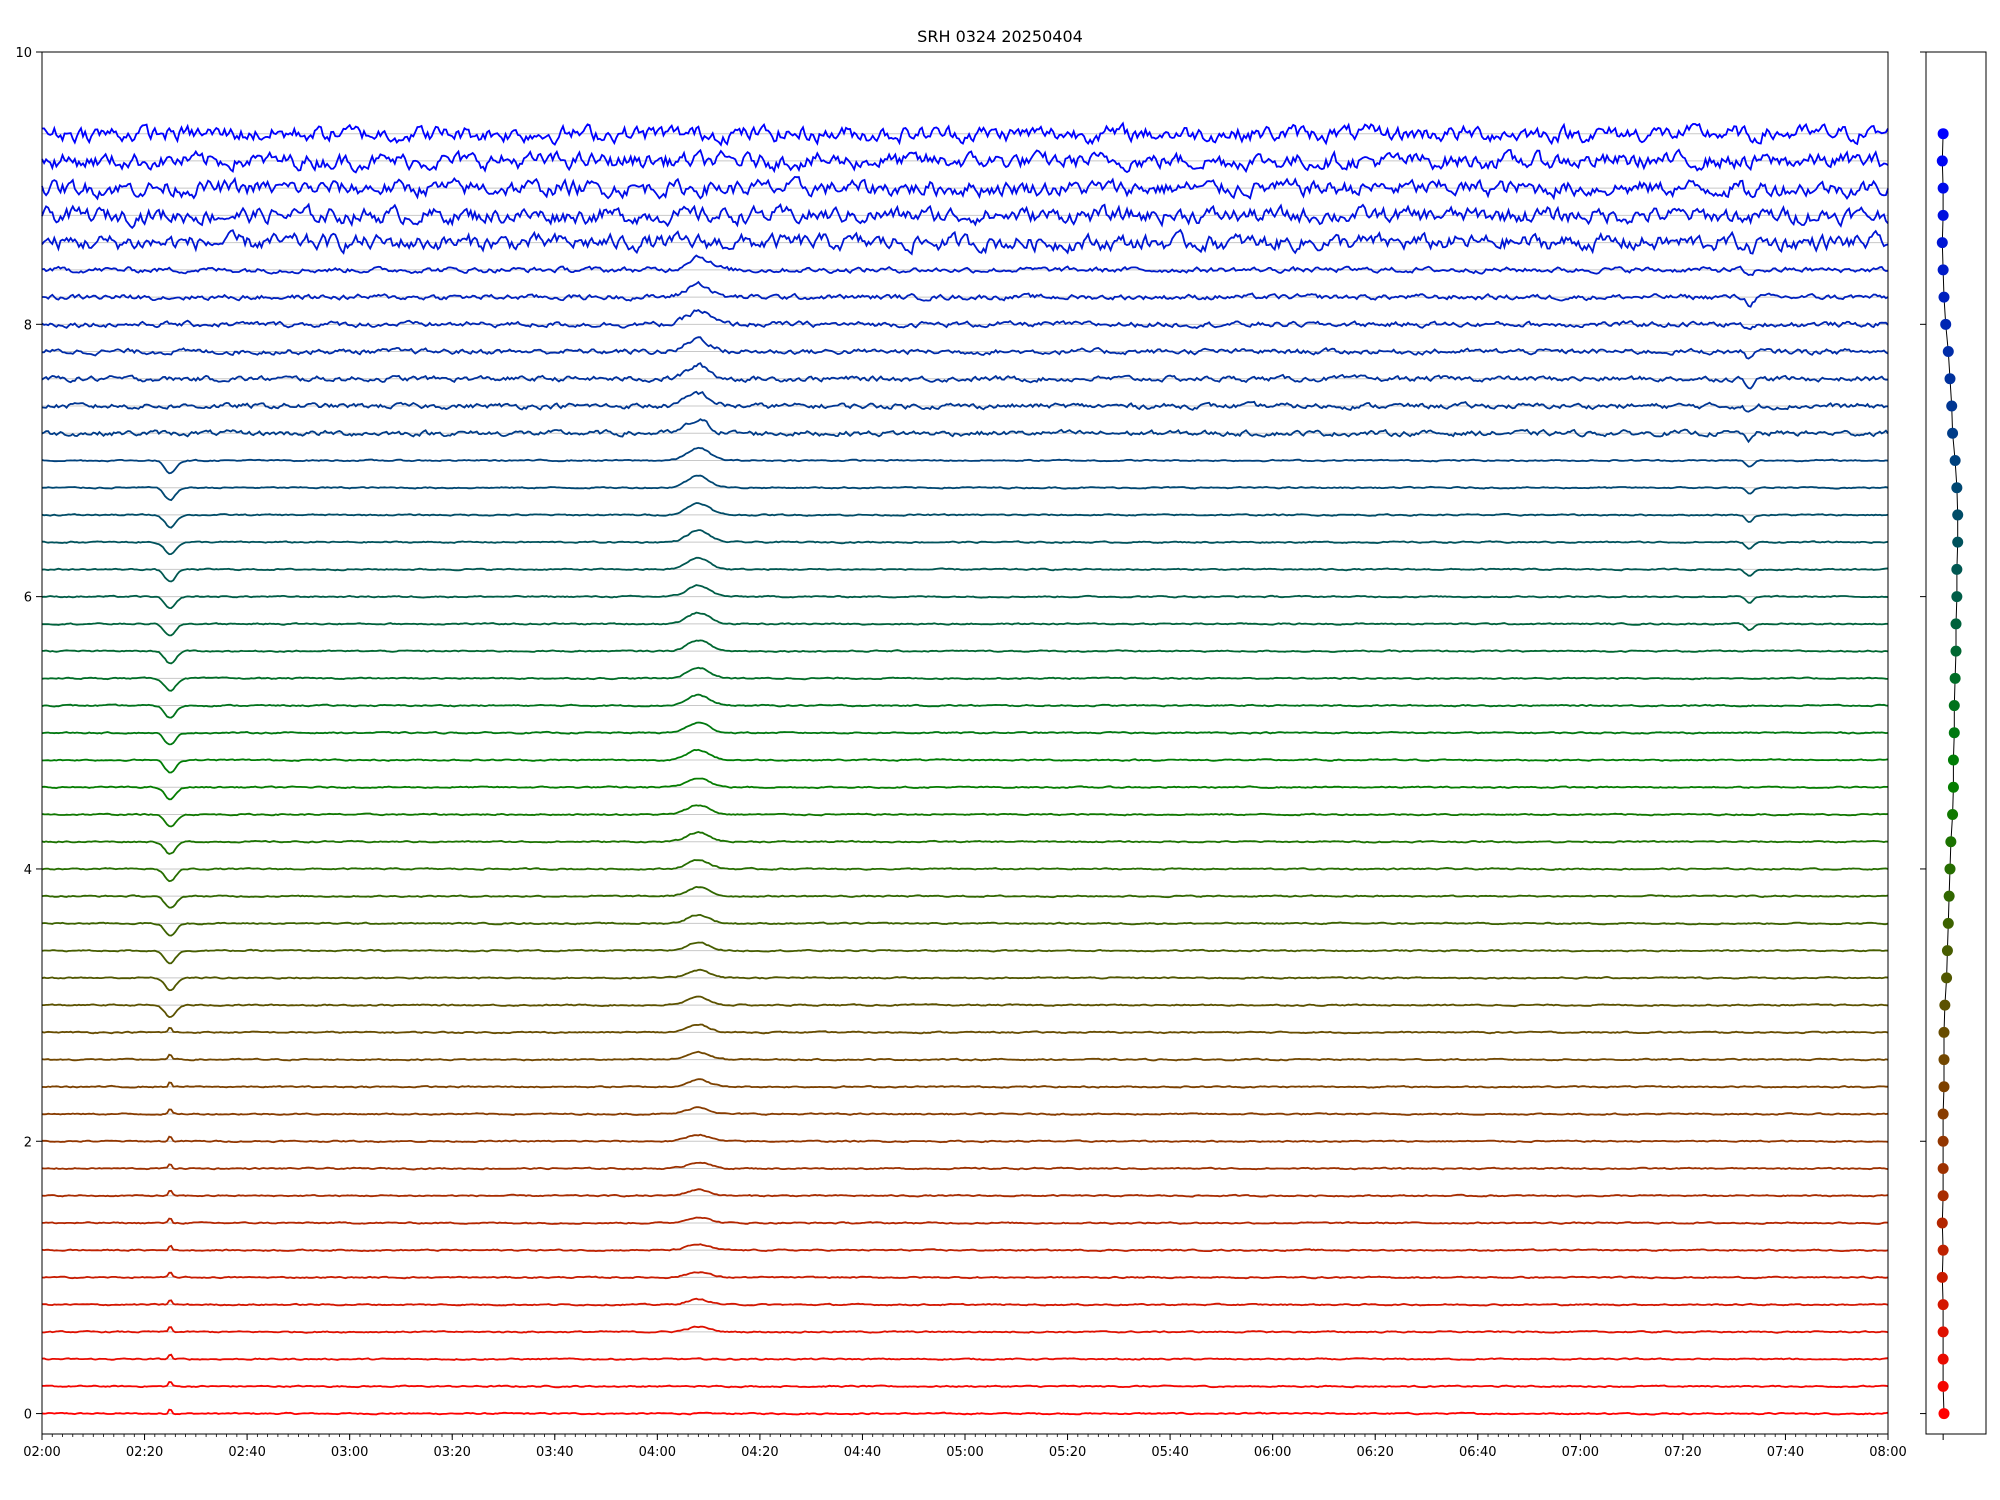  Describe the element at coordinates (1950, 784) in the screenshot. I see `side-panel` at that location.